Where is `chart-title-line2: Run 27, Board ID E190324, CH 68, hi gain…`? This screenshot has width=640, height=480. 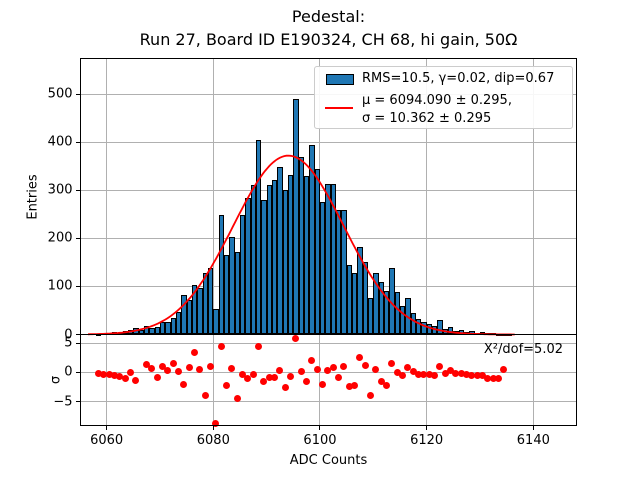
chart-title-line2: Run 27, Board ID E190324, CH 68, hi gain… is located at coordinates (328, 39).